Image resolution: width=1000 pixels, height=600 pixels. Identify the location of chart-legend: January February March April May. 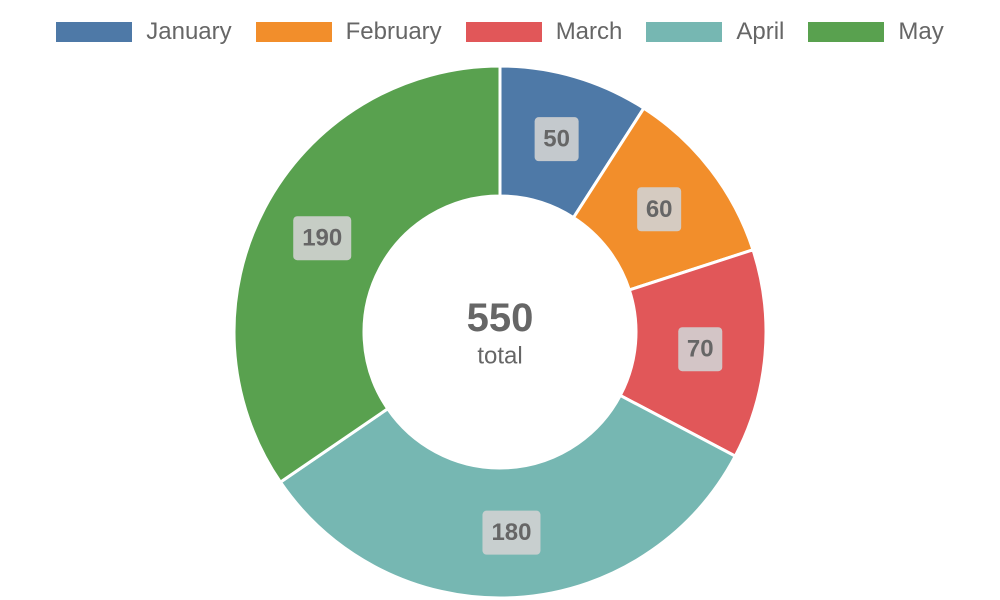
(500, 32).